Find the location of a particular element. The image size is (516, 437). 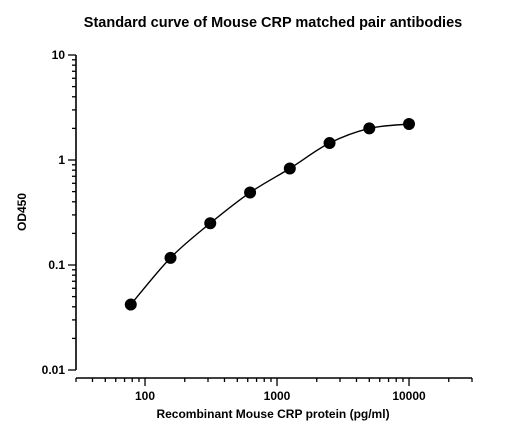

y-tick-label: 1 is located at coordinates (61, 160).